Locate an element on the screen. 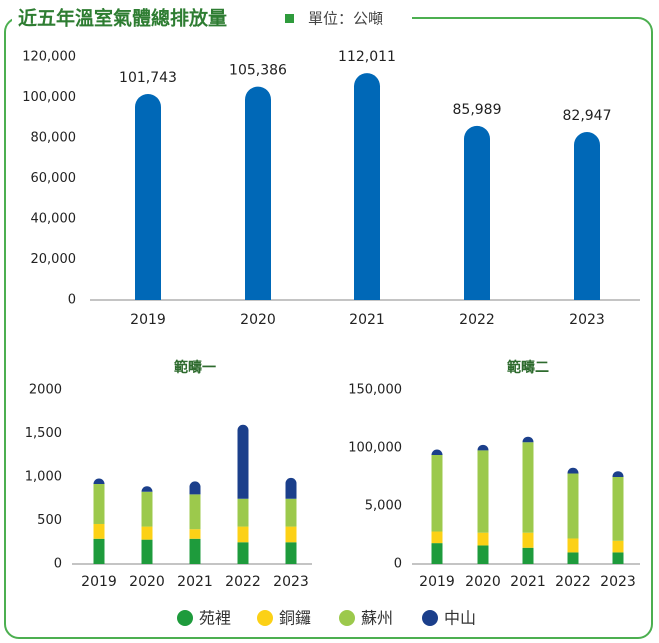 This screenshot has width=659, height=643. y-tick-label: 80,000 is located at coordinates (54, 138).